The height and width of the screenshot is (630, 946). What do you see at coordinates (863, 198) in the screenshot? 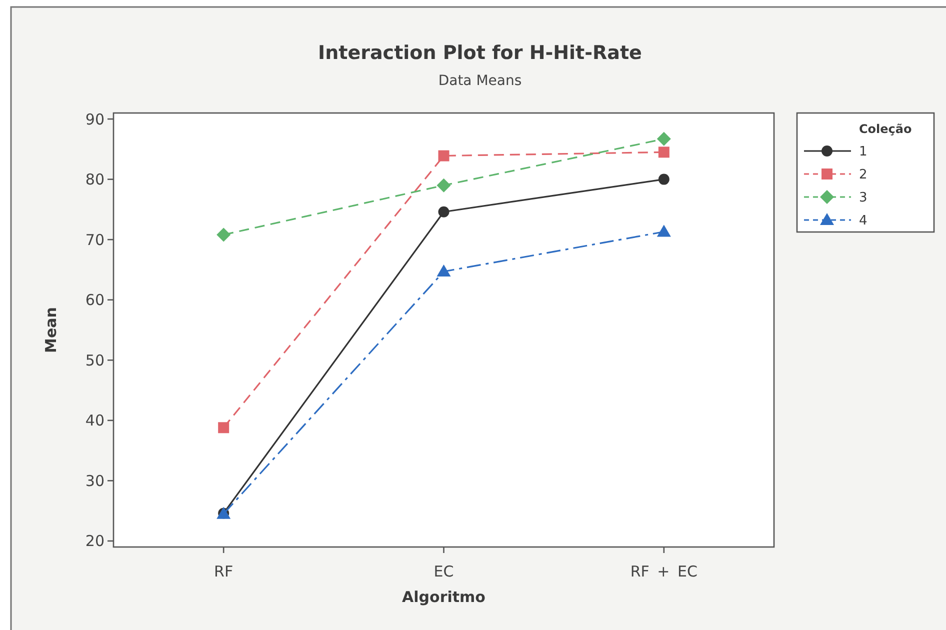
I see `legend-label: 3` at bounding box center [863, 198].